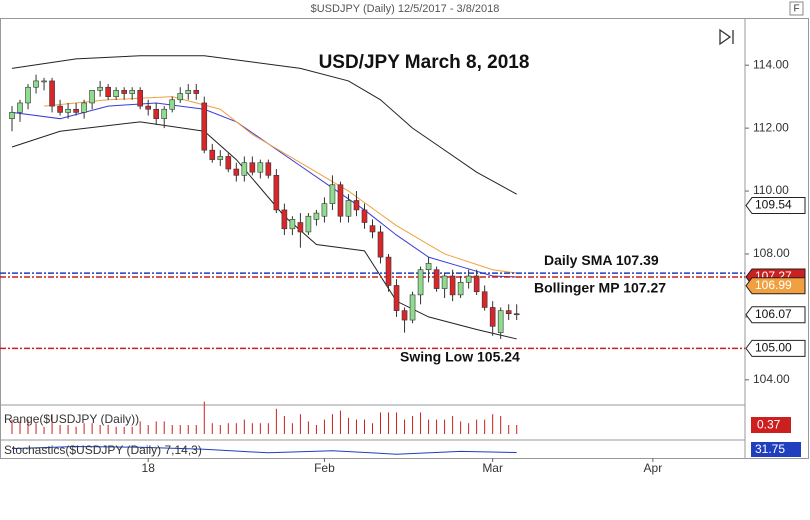 The height and width of the screenshot is (520, 810). I want to click on panel-title: Range($USDJPY (Daily)), so click(71, 419).